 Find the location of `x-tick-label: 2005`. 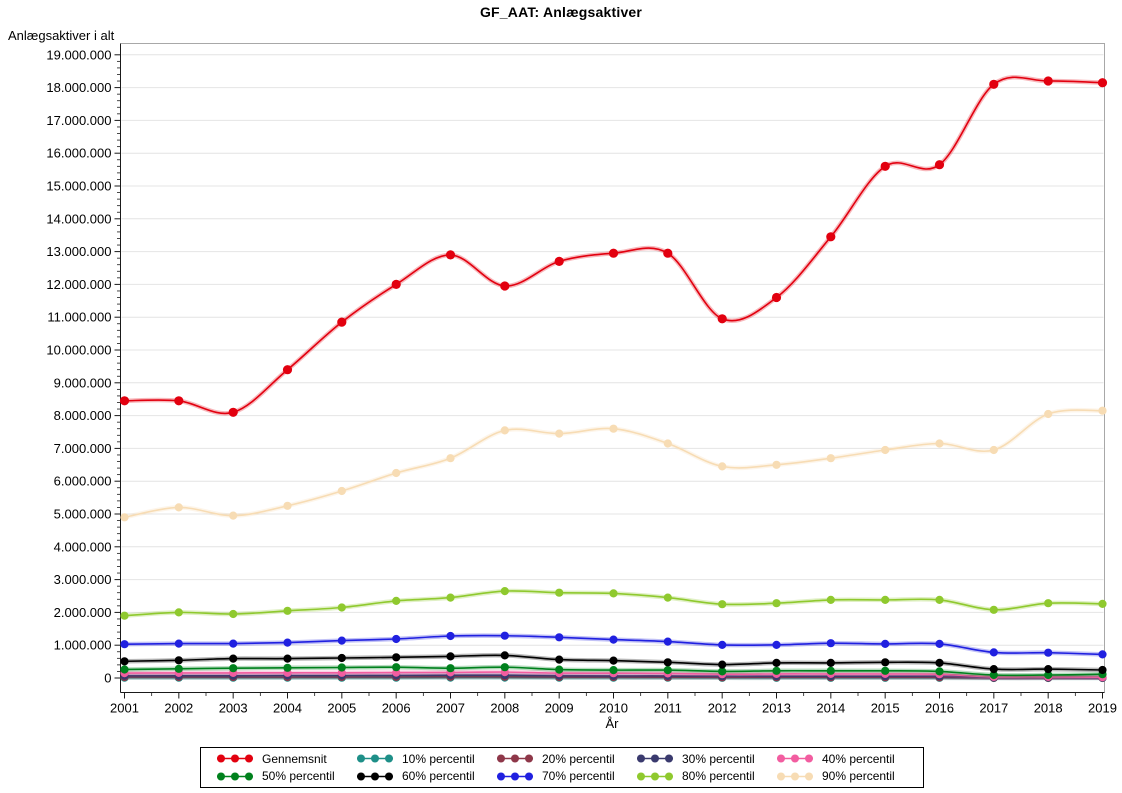

x-tick-label: 2005 is located at coordinates (341, 708).